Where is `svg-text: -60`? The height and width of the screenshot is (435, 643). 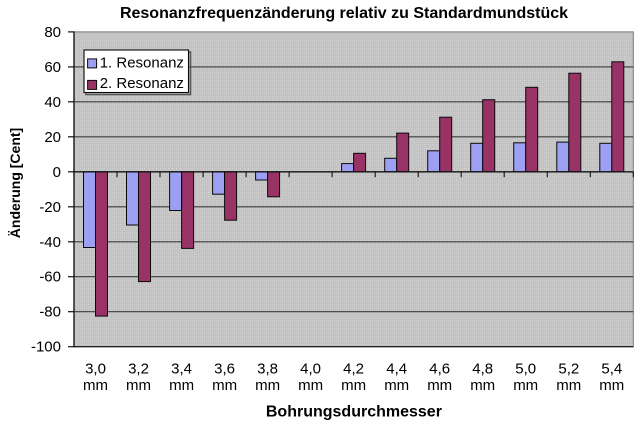 svg-text: -60 is located at coordinates (50, 277).